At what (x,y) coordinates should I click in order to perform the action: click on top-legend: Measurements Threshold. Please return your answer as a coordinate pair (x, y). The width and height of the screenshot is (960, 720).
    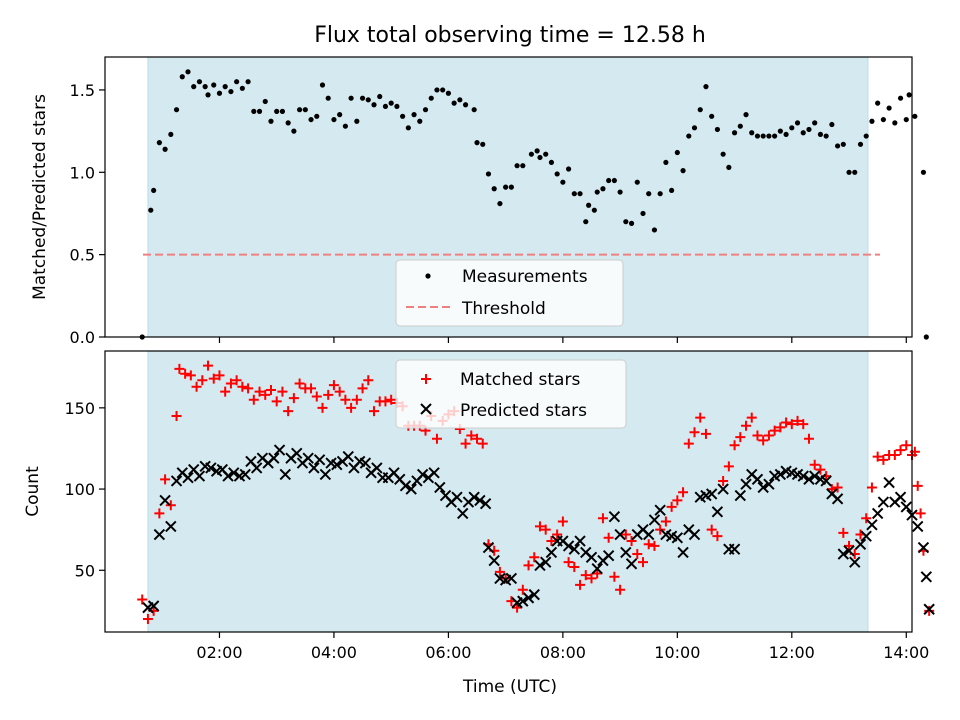
    Looking at the image, I should click on (509, 293).